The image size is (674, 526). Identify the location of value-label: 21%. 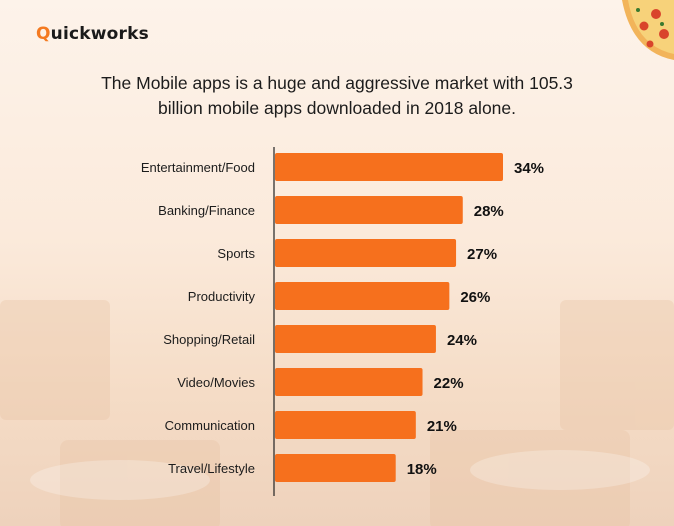
(442, 426).